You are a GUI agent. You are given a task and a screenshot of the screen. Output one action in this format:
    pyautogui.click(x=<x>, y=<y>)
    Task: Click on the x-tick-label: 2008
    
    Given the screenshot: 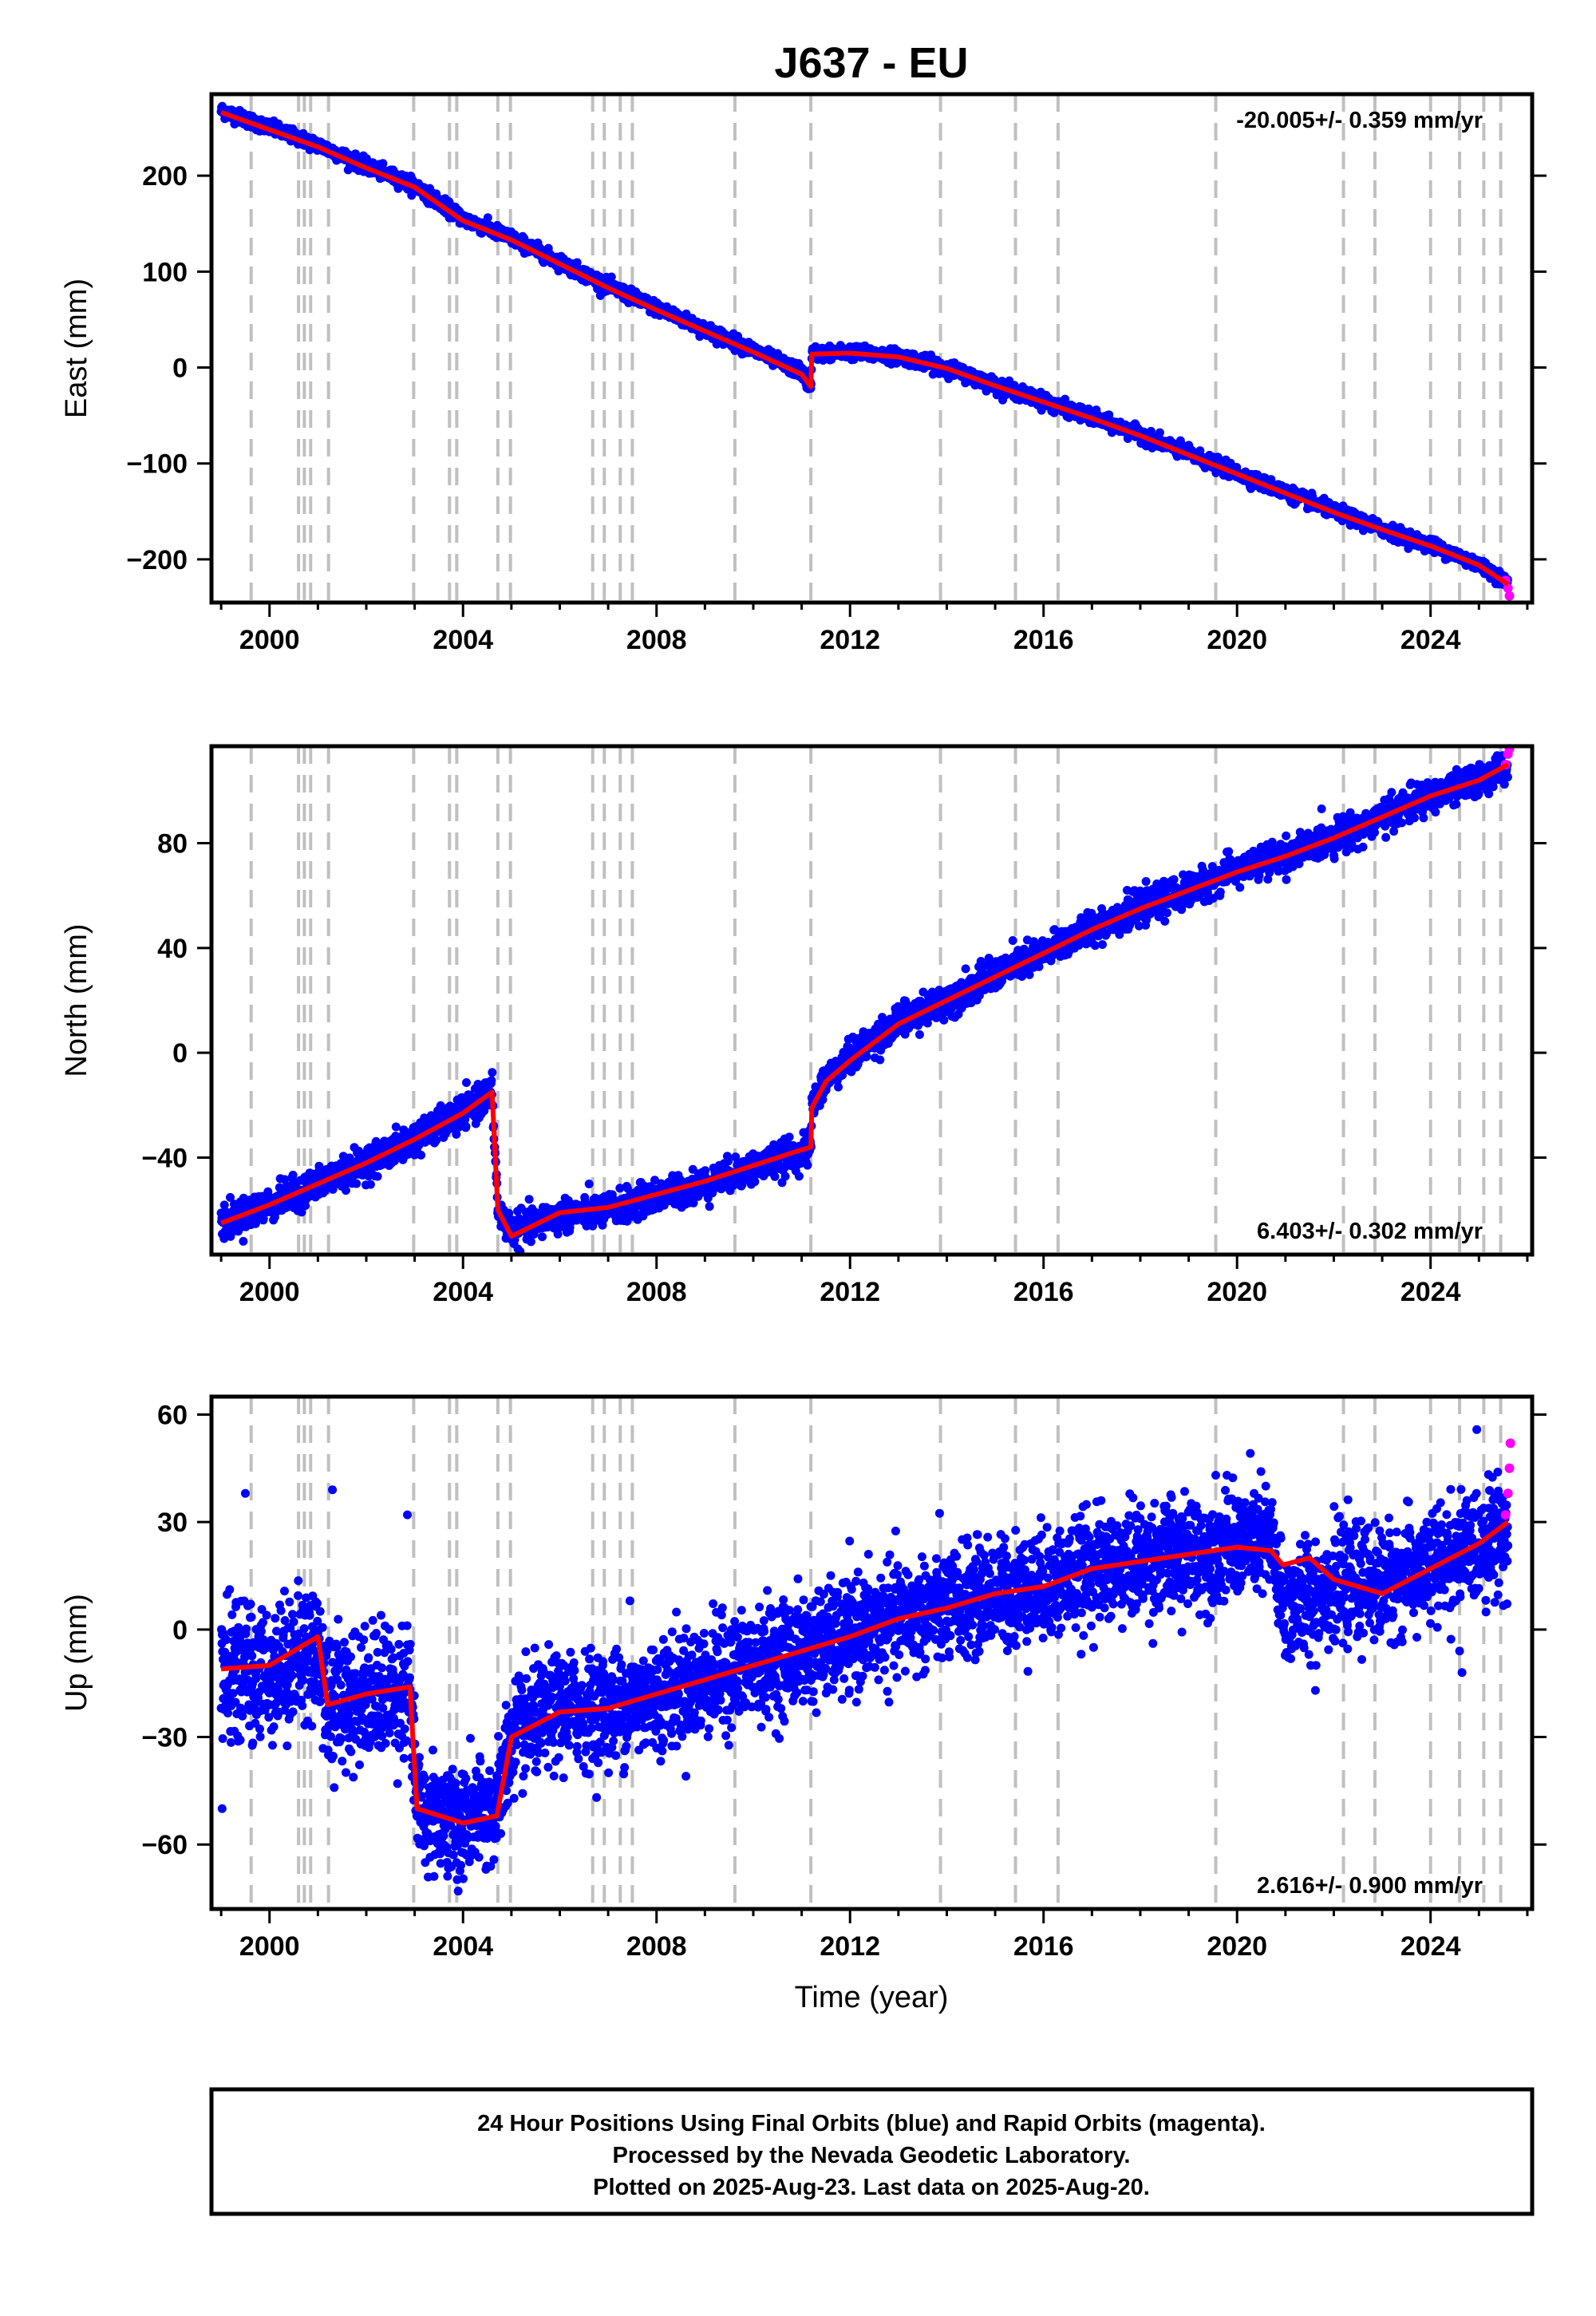 What is the action you would take?
    pyautogui.click(x=656, y=640)
    